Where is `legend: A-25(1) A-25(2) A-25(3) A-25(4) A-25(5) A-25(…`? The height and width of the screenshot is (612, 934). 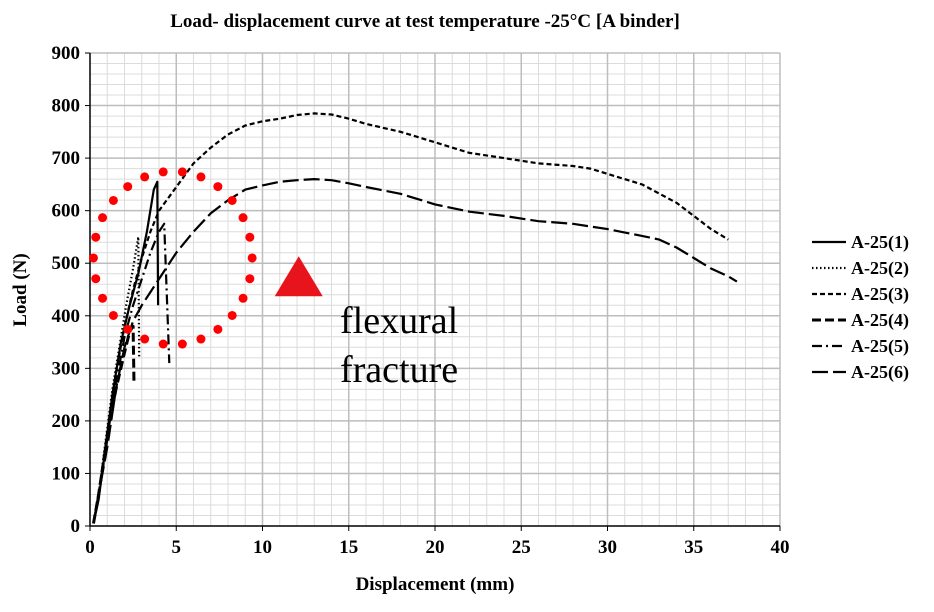
legend: A-25(1) A-25(2) A-25(3) A-25(4) A-25(5) A-25(… is located at coordinates (860, 307).